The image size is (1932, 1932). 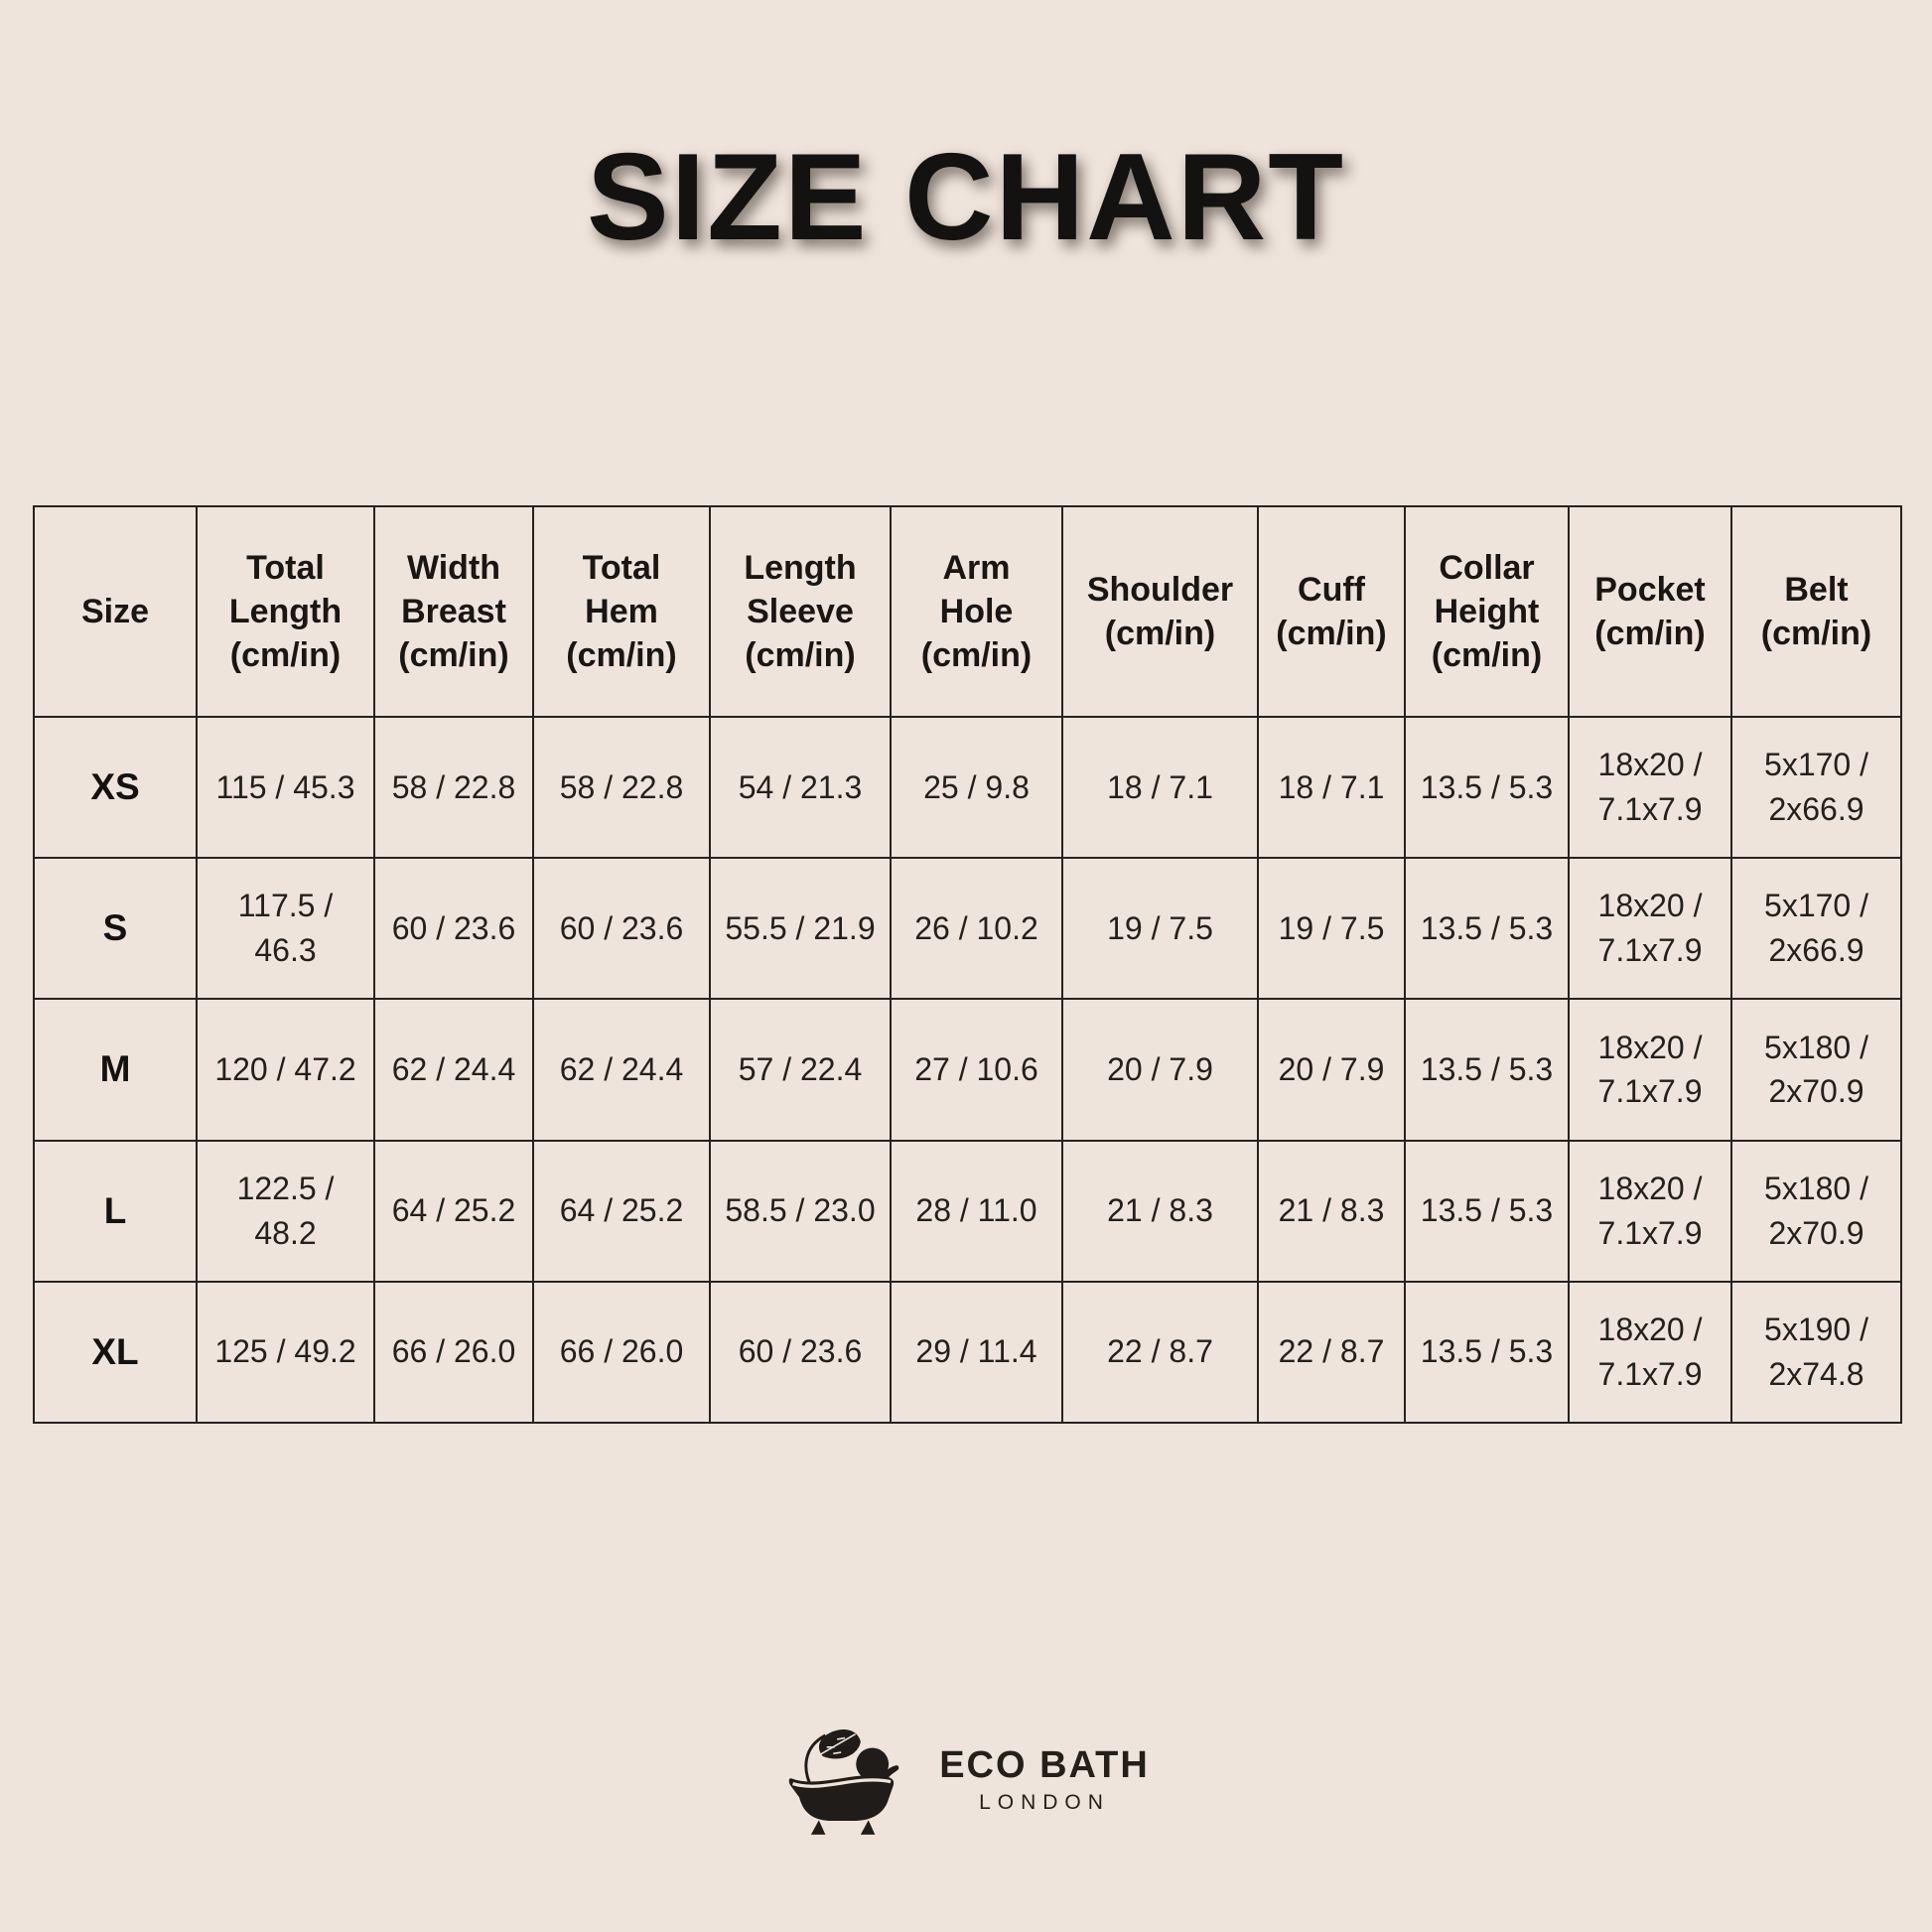 What do you see at coordinates (1160, 611) in the screenshot?
I see `column-header-shoulder-cm-in: Shoulder (cm/in)` at bounding box center [1160, 611].